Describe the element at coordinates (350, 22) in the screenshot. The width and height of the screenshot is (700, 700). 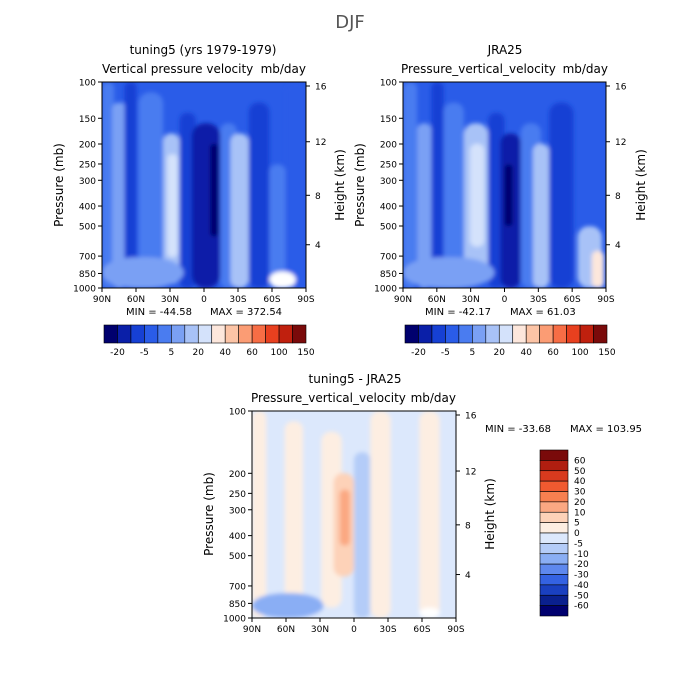
I see `figure-title: DJF` at that location.